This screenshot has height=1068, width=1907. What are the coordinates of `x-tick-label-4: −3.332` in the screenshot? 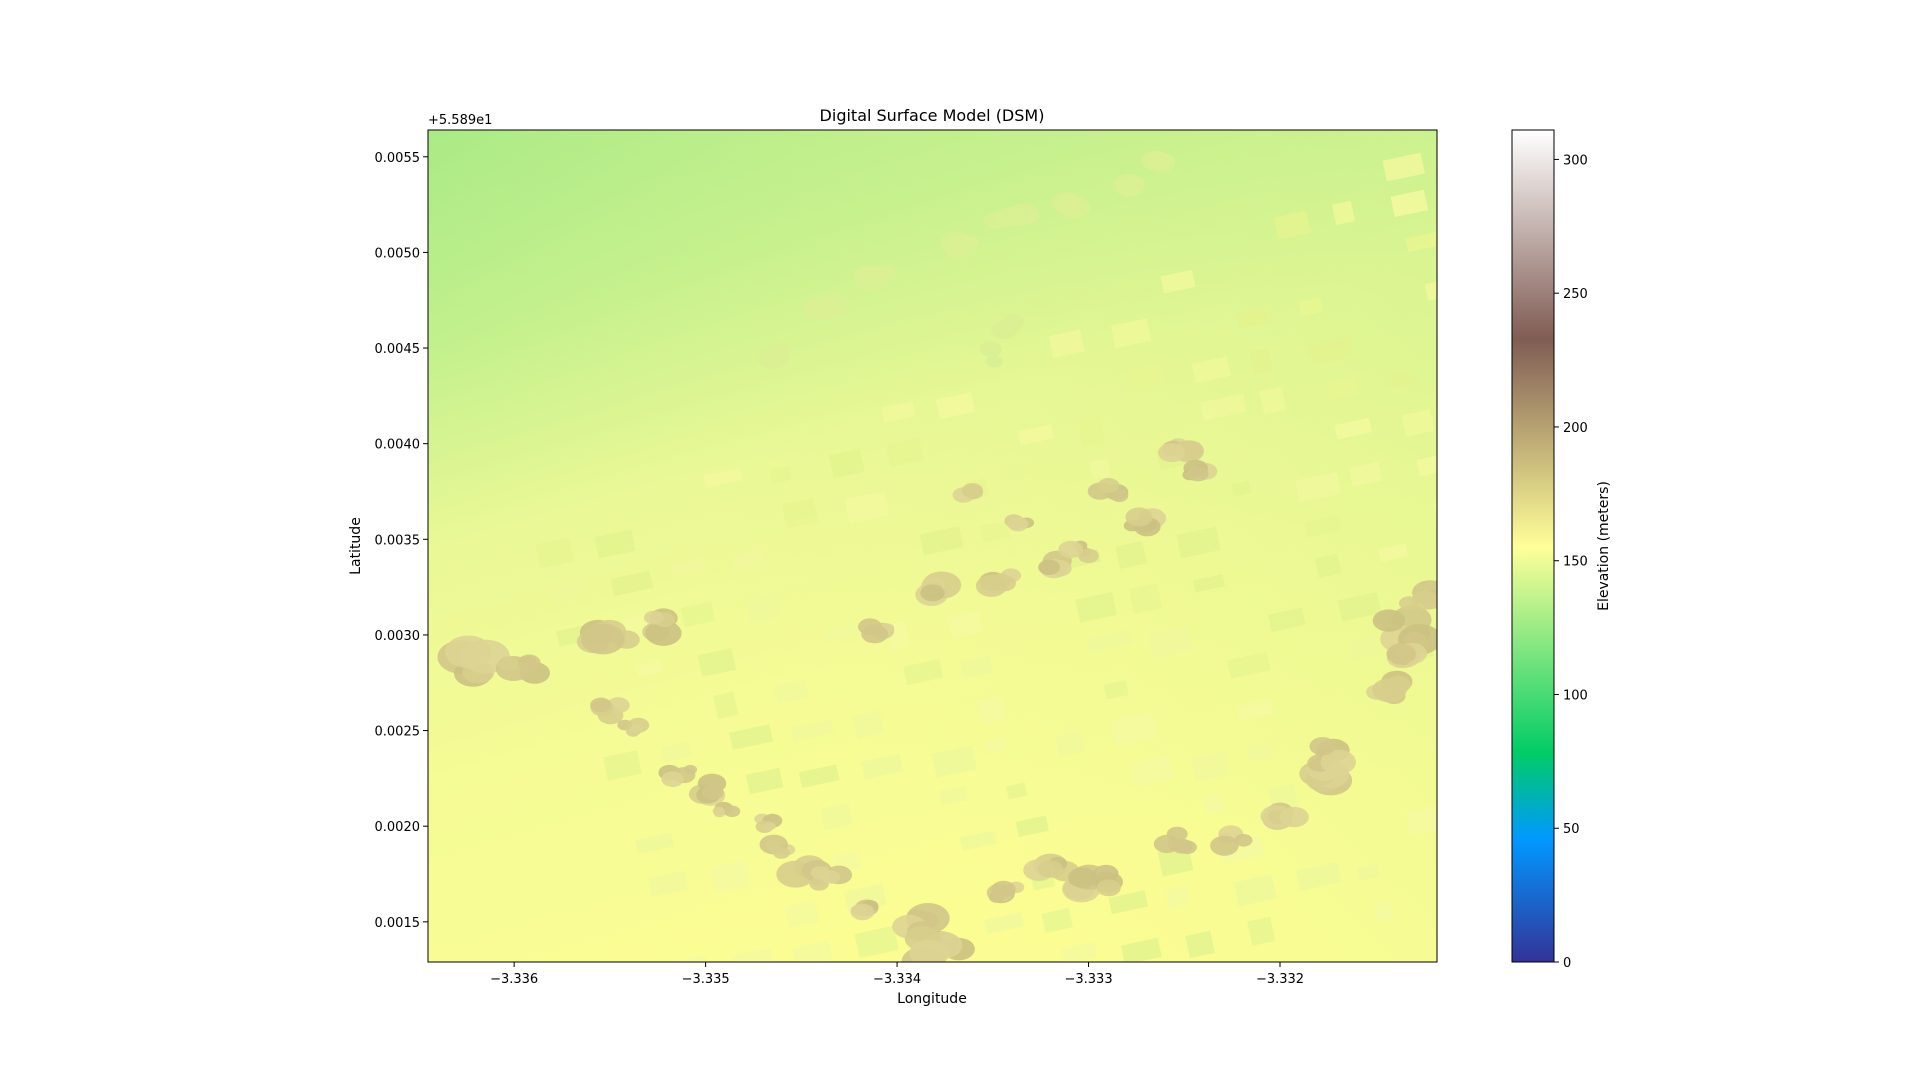 It's located at (1280, 979).